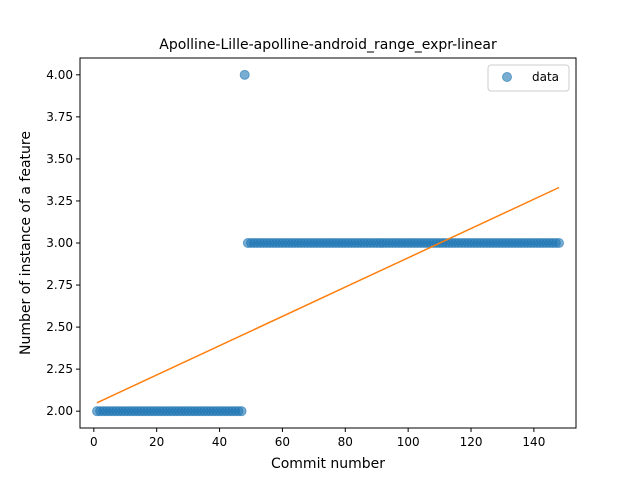 This screenshot has height=480, width=640. I want to click on y-axis-label: Number of instance of a feature, so click(26, 243).